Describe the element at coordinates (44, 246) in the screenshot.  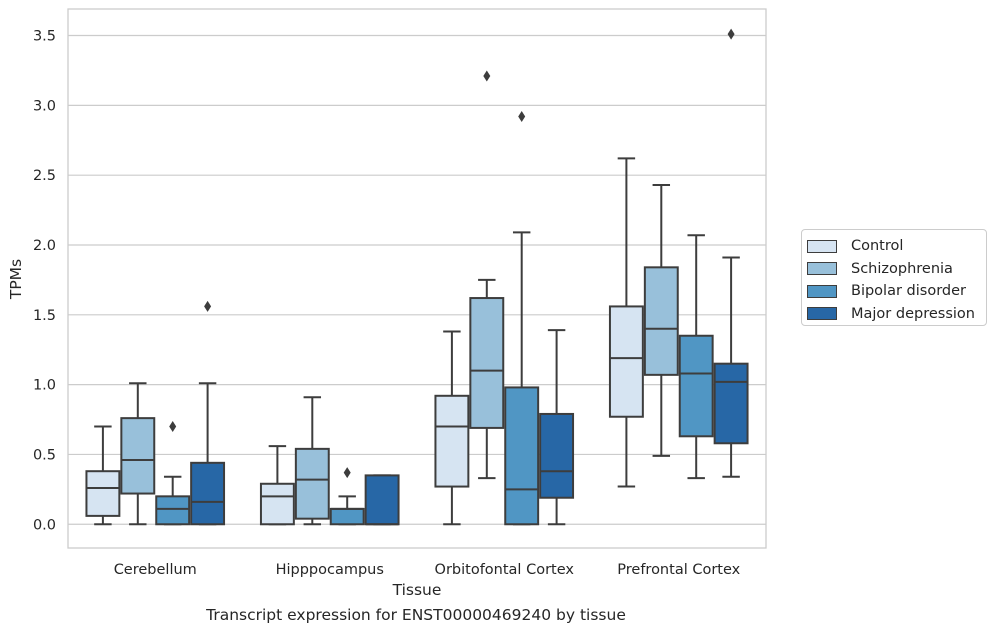
I see `y-tick-label: 2.0` at that location.